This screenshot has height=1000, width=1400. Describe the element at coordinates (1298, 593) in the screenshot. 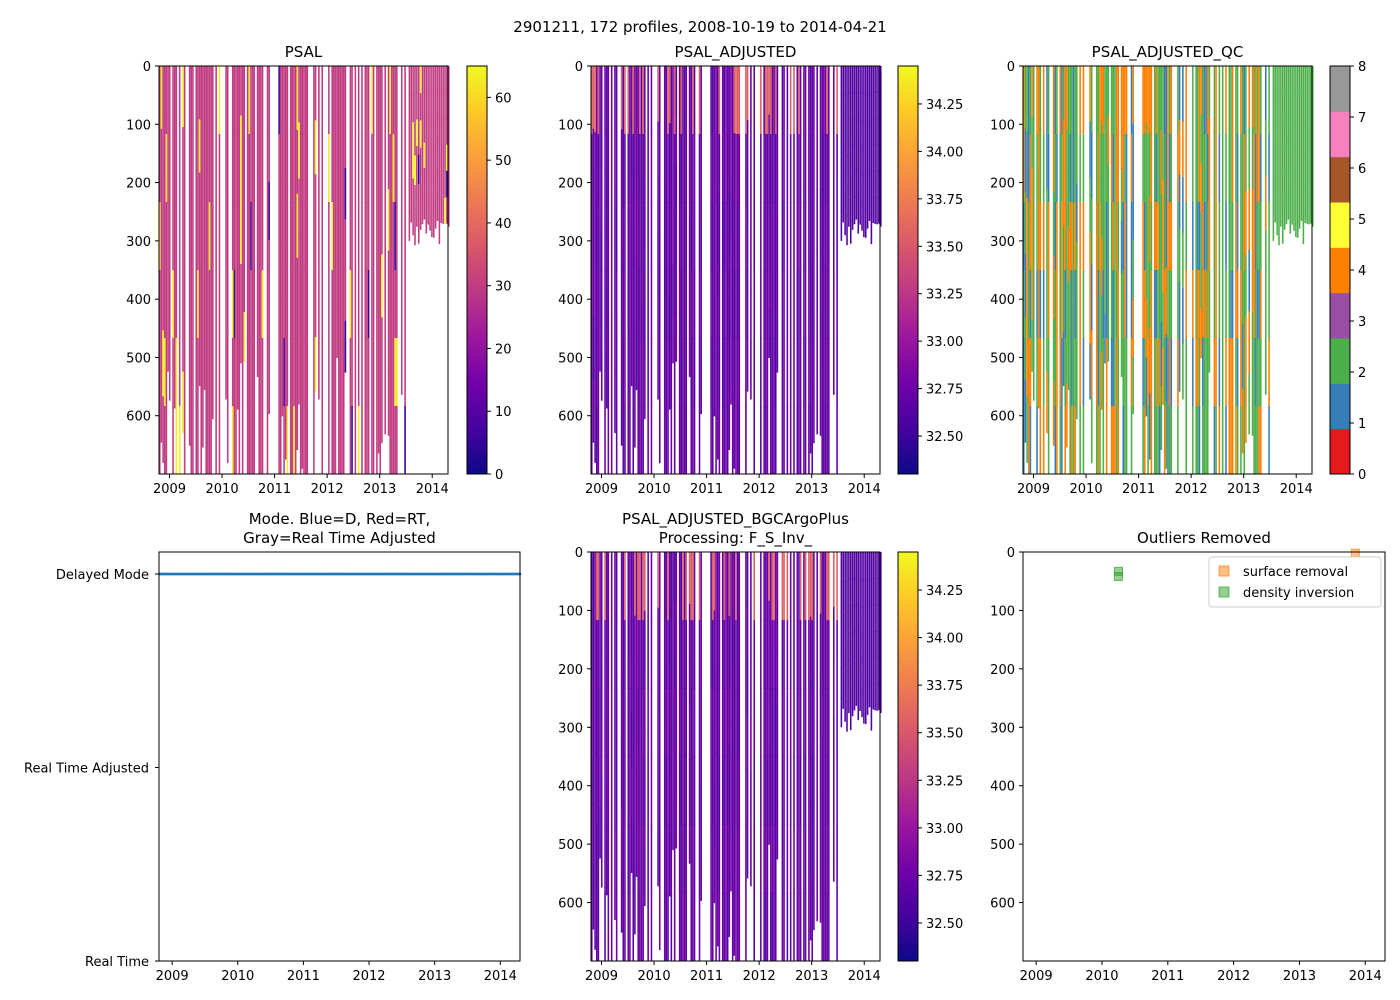

I see `legend-label: density inversion` at that location.